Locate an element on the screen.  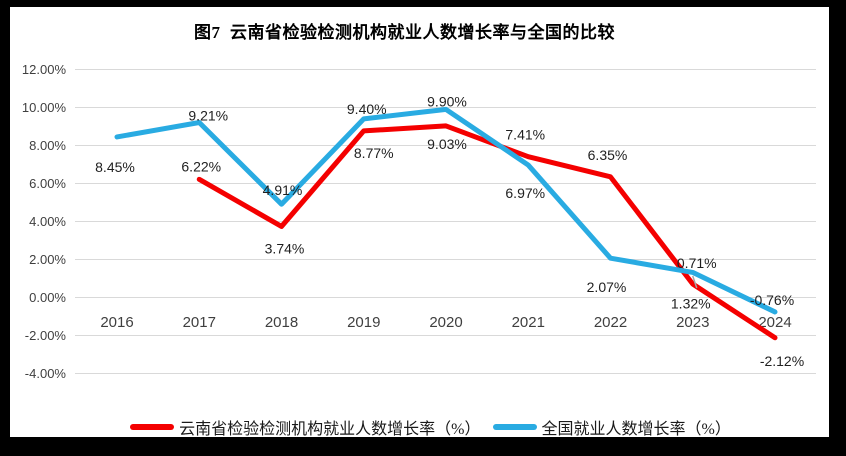
y-tick-label: 4.00% is located at coordinates (47, 221).